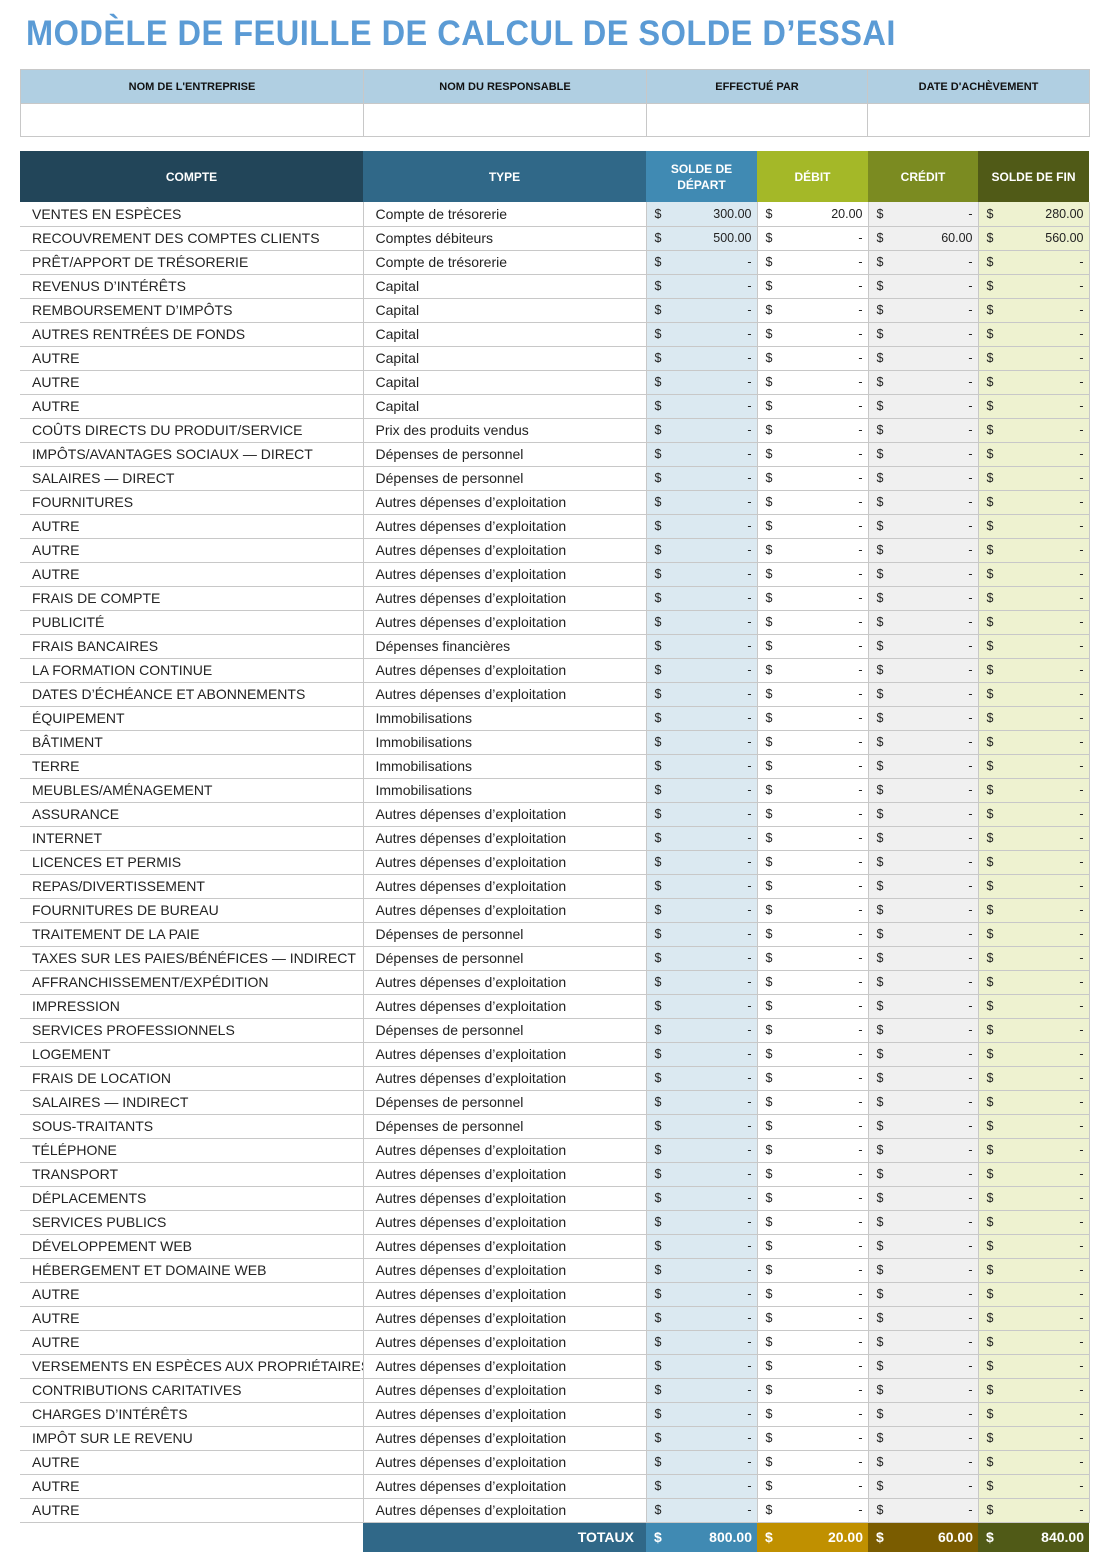  What do you see at coordinates (192, 430) in the screenshot?
I see `account-cell: COÛTS DIRECTS DU PRODUIT/SERVICE` at bounding box center [192, 430].